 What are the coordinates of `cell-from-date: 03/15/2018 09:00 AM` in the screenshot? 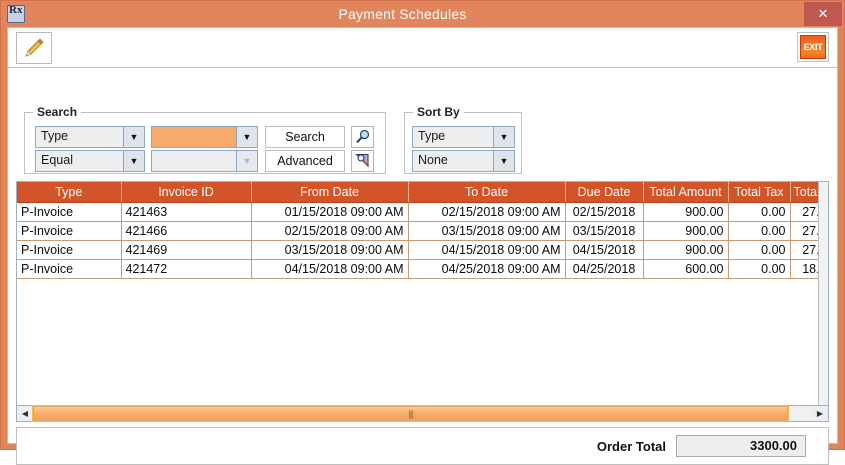 It's located at (330, 250).